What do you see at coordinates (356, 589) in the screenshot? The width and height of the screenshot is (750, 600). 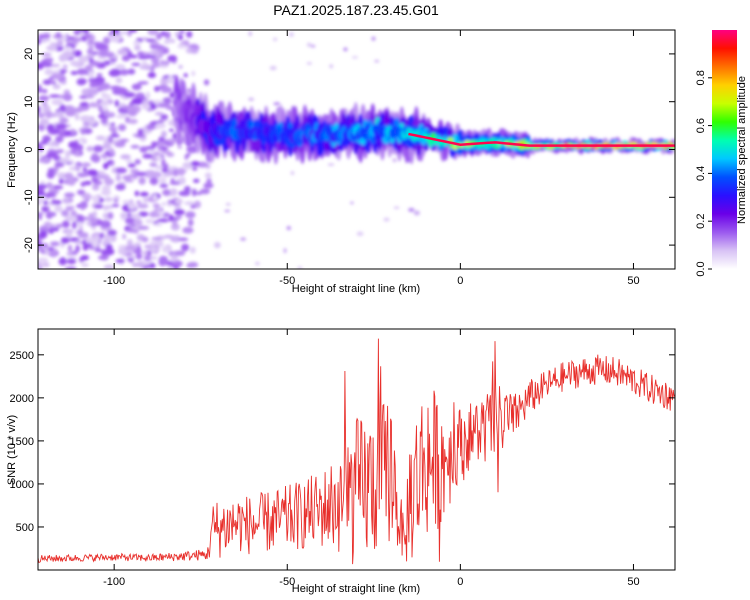 I see `snr-x-label: Height of straight line (km)` at bounding box center [356, 589].